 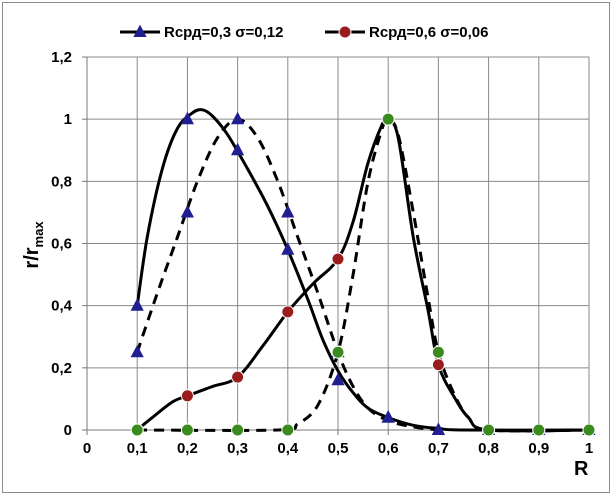 I want to click on y-axis-label: r/rmax, so click(x=33, y=245).